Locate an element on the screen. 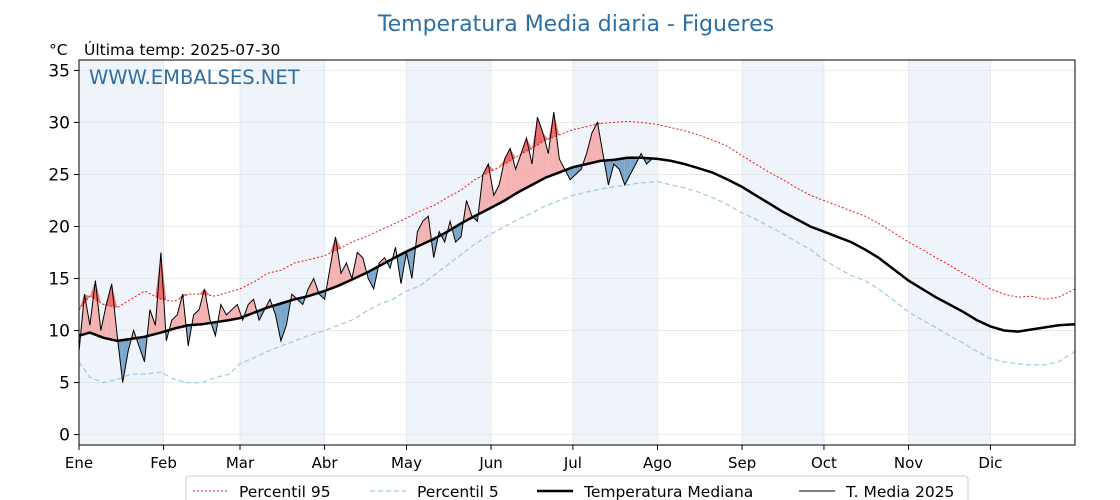  y-tick-label: 25 is located at coordinates (59, 175).